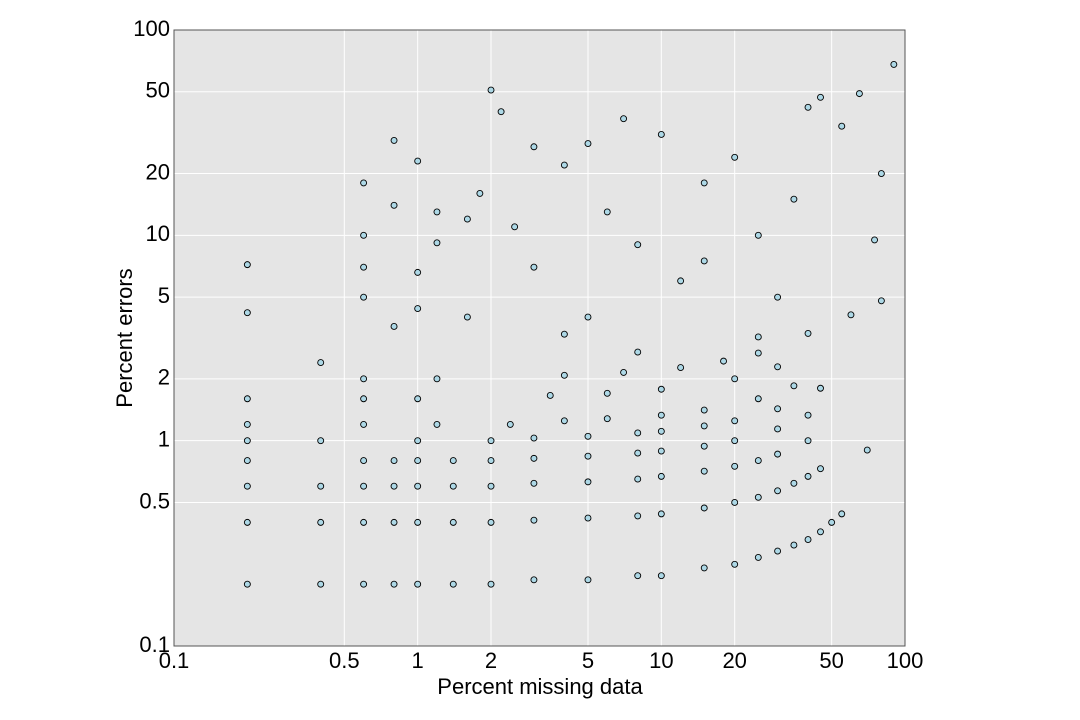  What do you see at coordinates (661, 660) in the screenshot?
I see `x-tick-label: 10` at bounding box center [661, 660].